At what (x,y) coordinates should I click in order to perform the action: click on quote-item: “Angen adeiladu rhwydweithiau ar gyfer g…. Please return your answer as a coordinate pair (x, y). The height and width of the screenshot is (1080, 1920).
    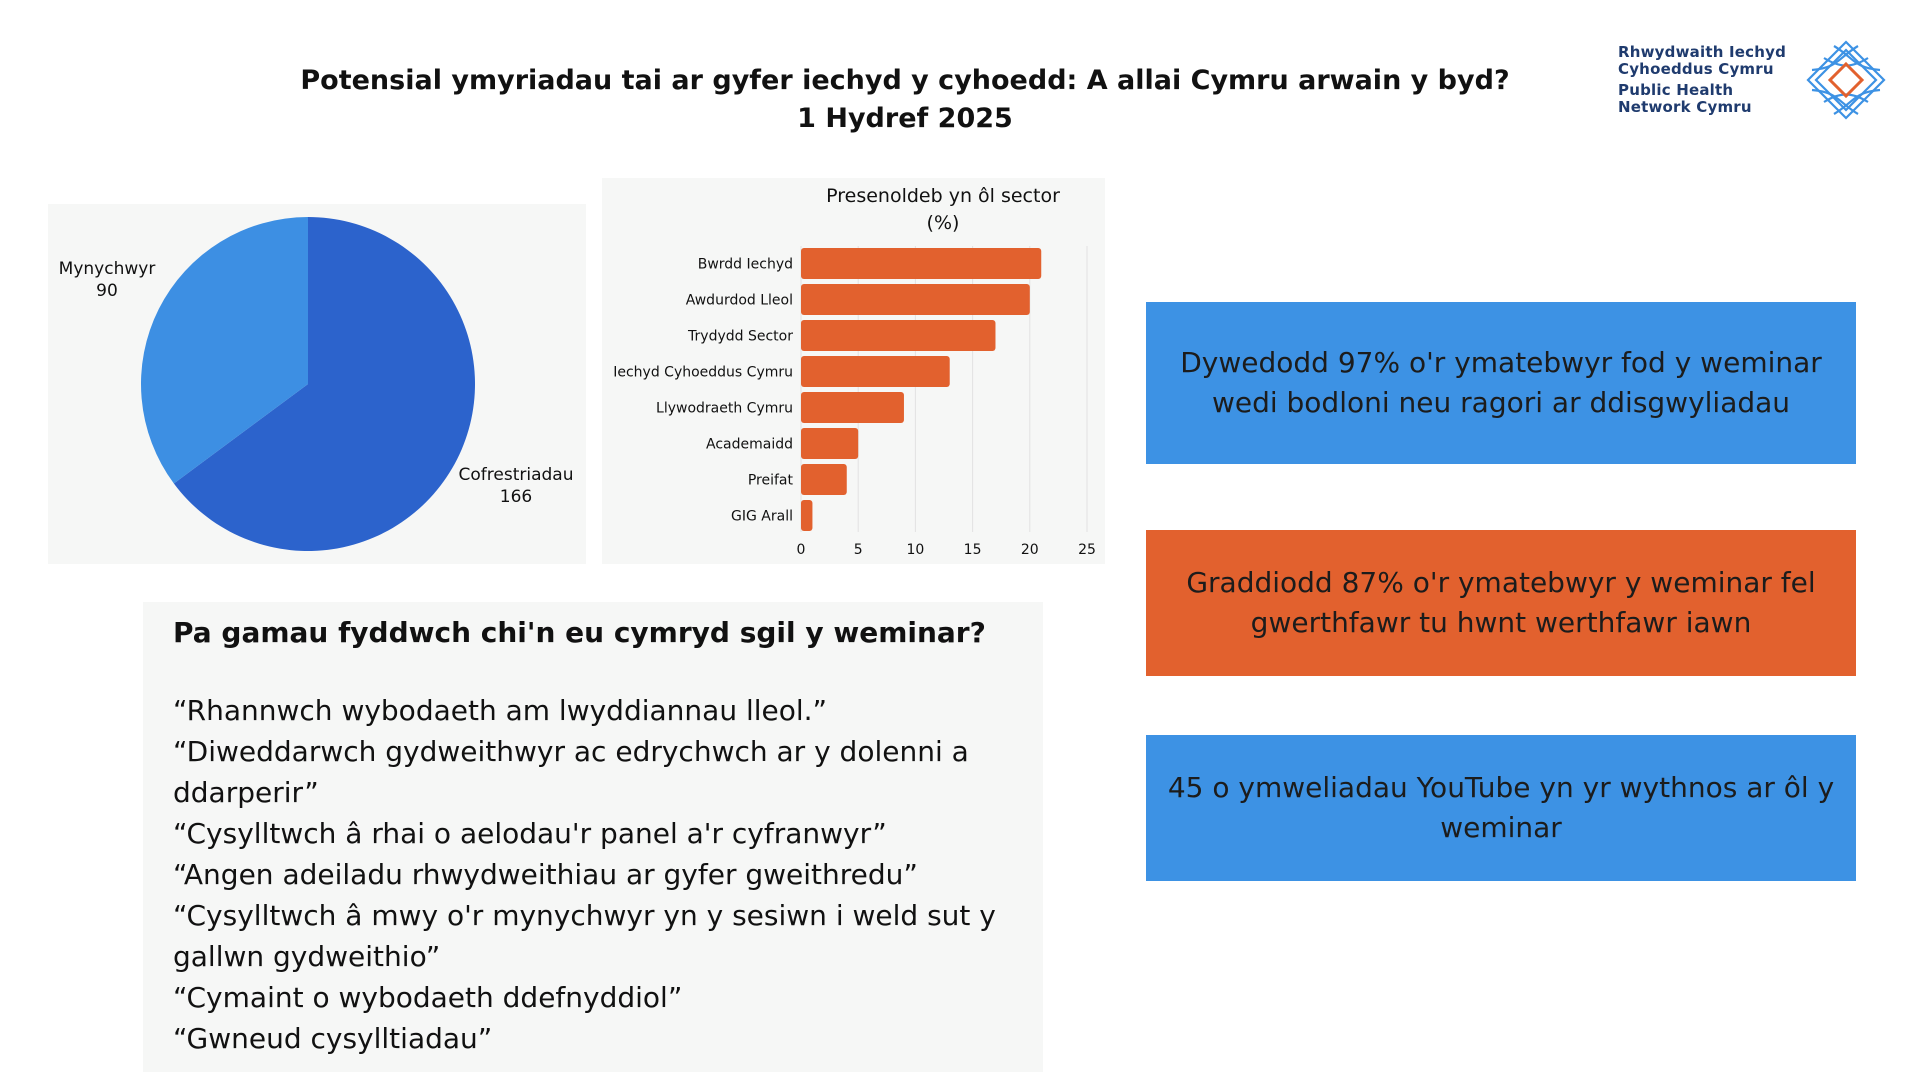
    Looking at the image, I should click on (545, 874).